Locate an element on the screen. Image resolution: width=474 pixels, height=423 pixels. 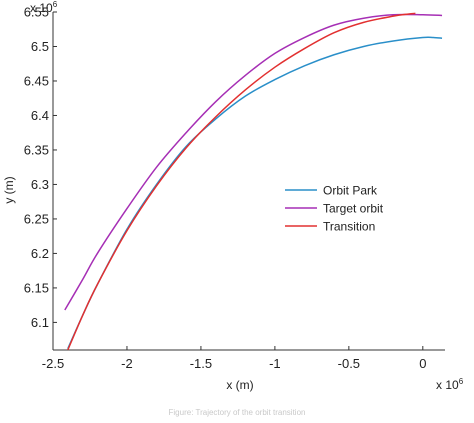
y-exponent-base: x 10 is located at coordinates (41, 8).